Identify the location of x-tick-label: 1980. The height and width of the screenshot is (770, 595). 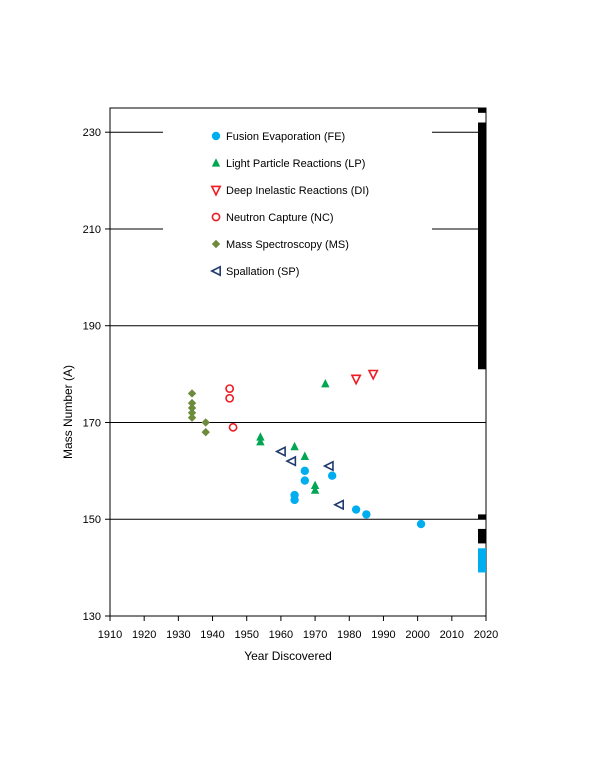
(349, 635).